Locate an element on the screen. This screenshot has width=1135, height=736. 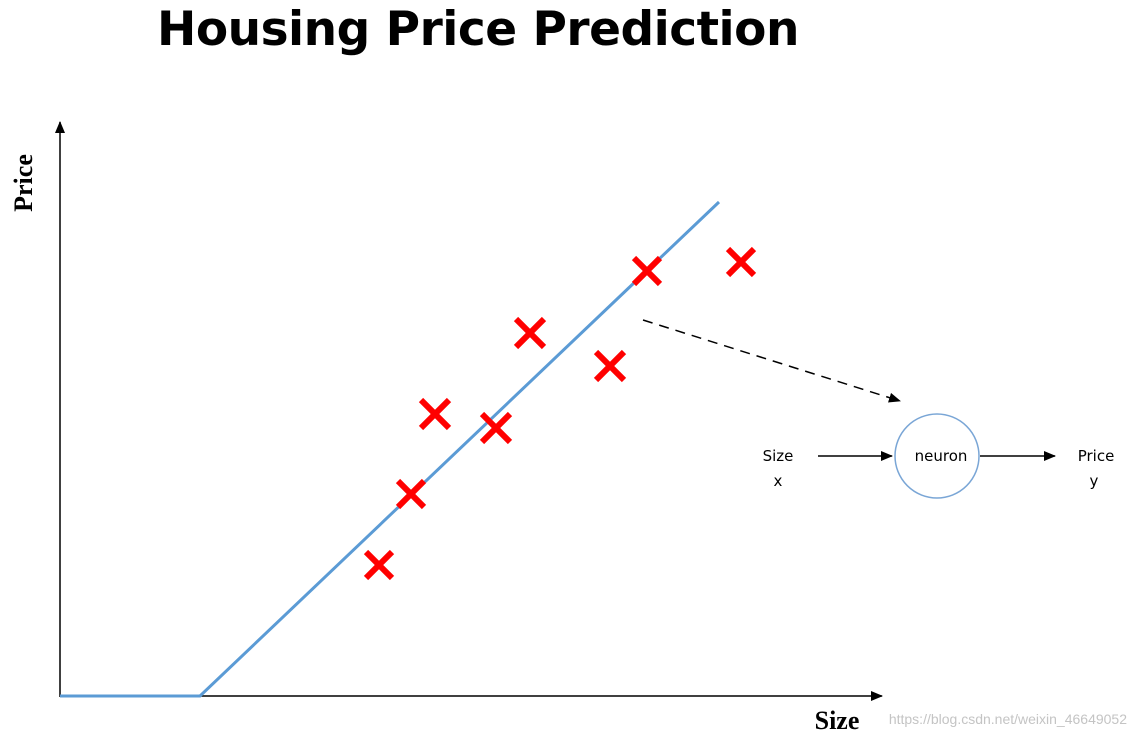
y-axis-label: Price is located at coordinates (23, 183).